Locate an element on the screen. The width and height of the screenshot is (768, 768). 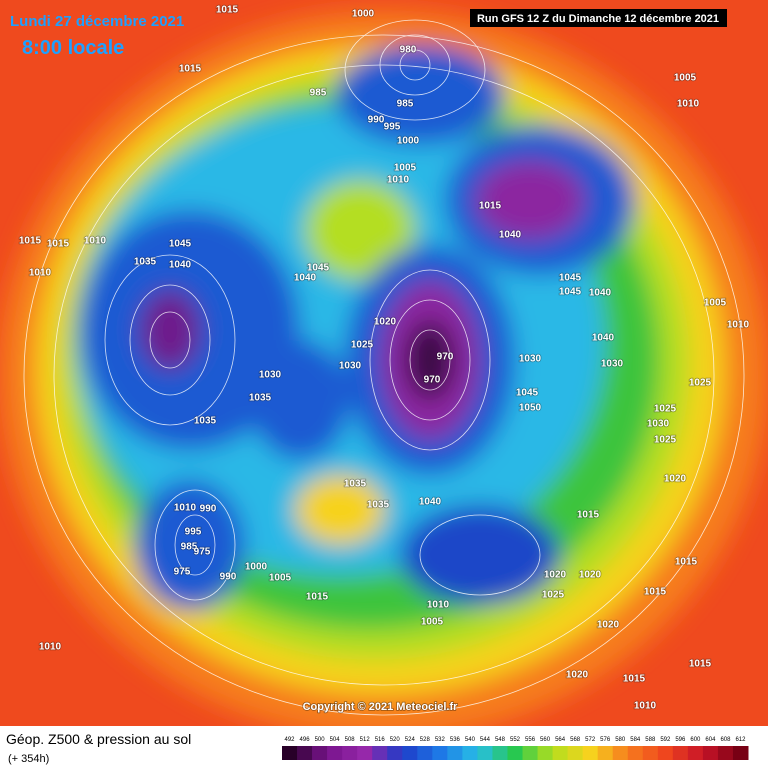
colorbar-label: 572 is located at coordinates (590, 740).